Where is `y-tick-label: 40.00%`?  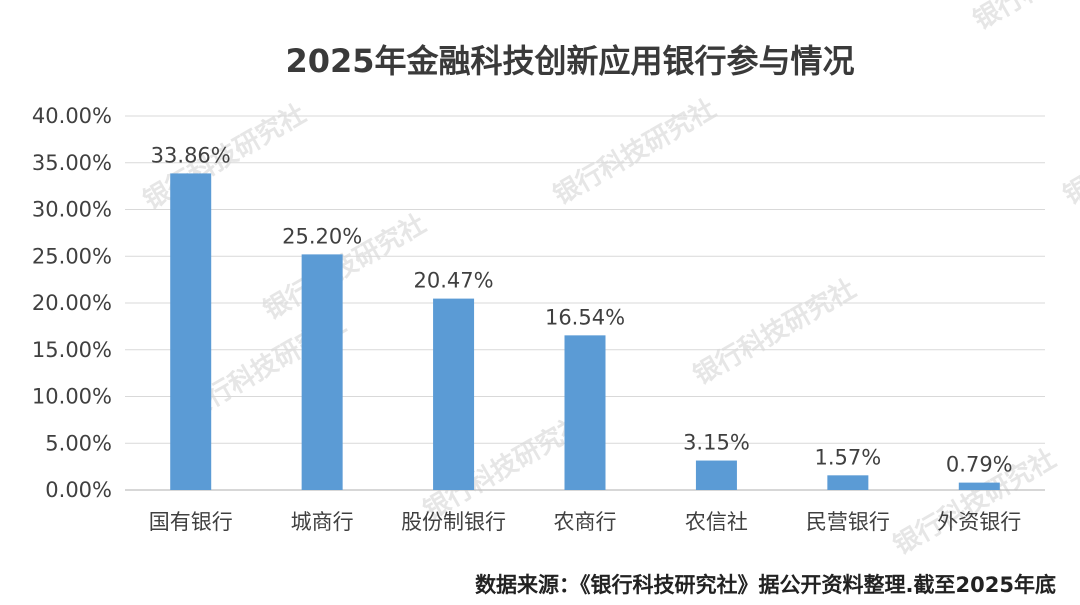
y-tick-label: 40.00% is located at coordinates (72, 116).